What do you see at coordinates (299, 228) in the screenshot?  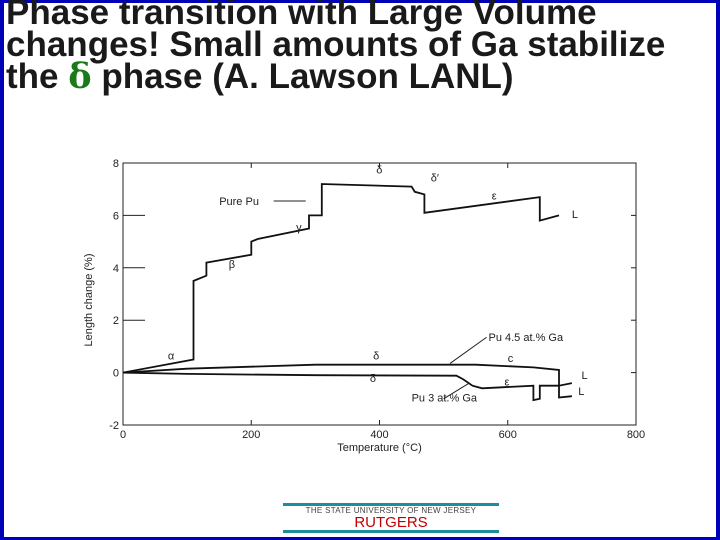 I see `annotation-label: γ` at bounding box center [299, 228].